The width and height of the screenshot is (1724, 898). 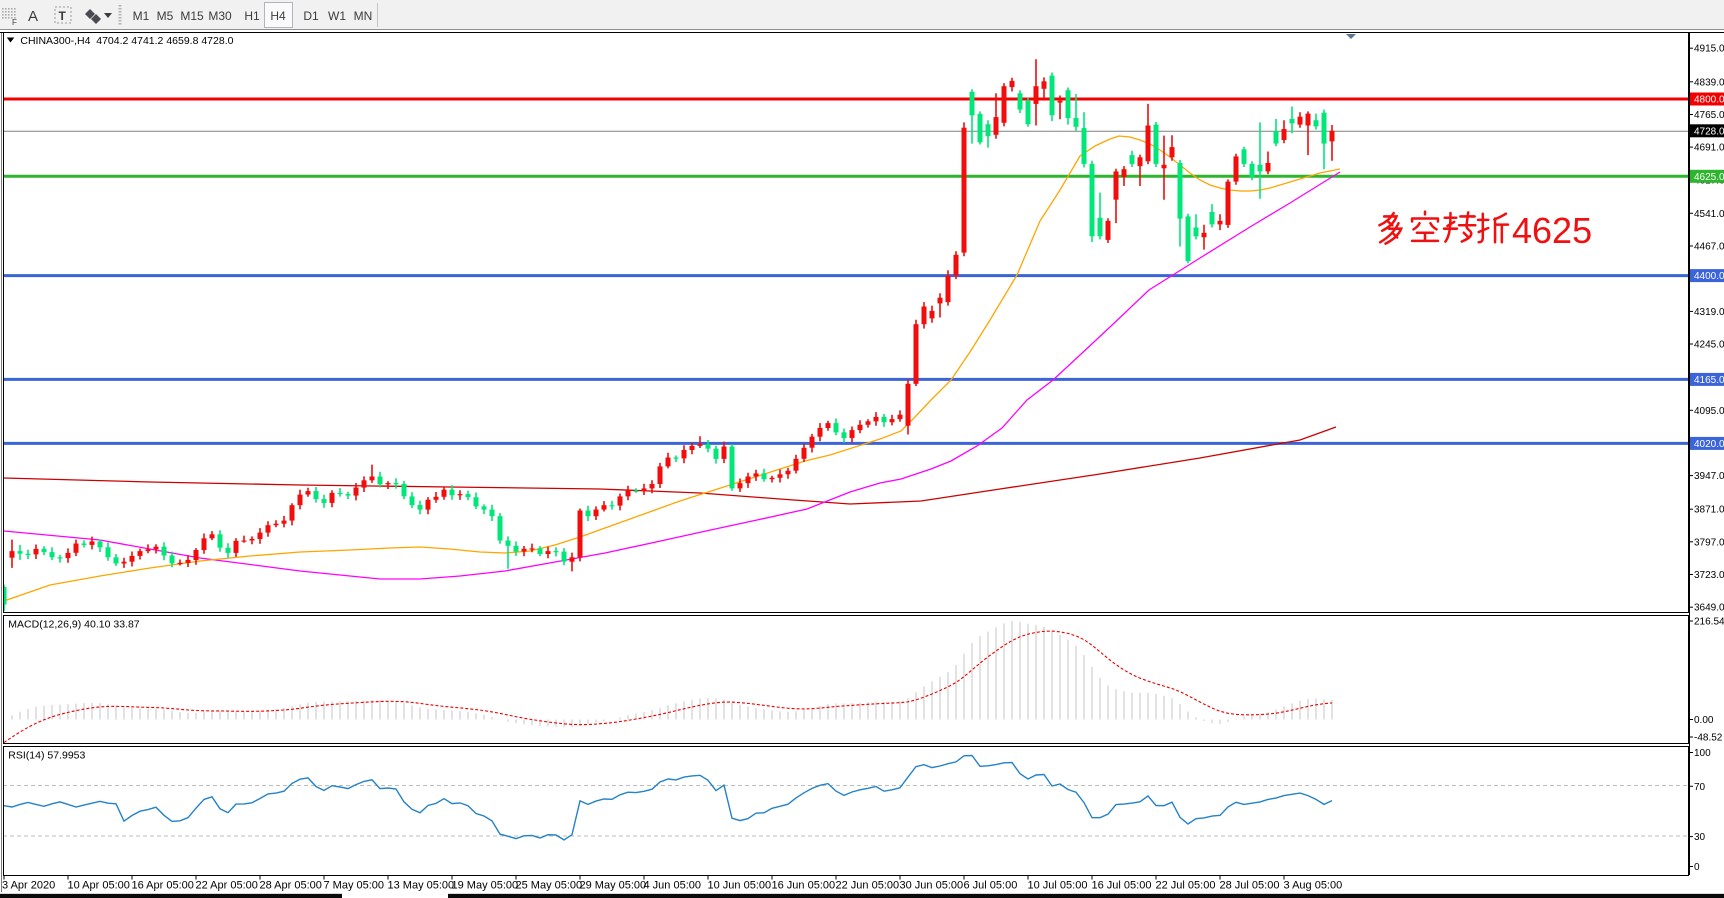 I want to click on svg-text: -48.52, so click(x=1708, y=738).